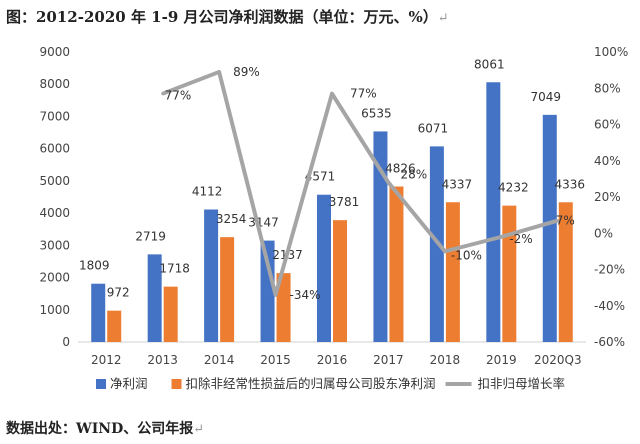  What do you see at coordinates (522, 383) in the screenshot?
I see `legend-label: 扣非归母增长率` at bounding box center [522, 383].